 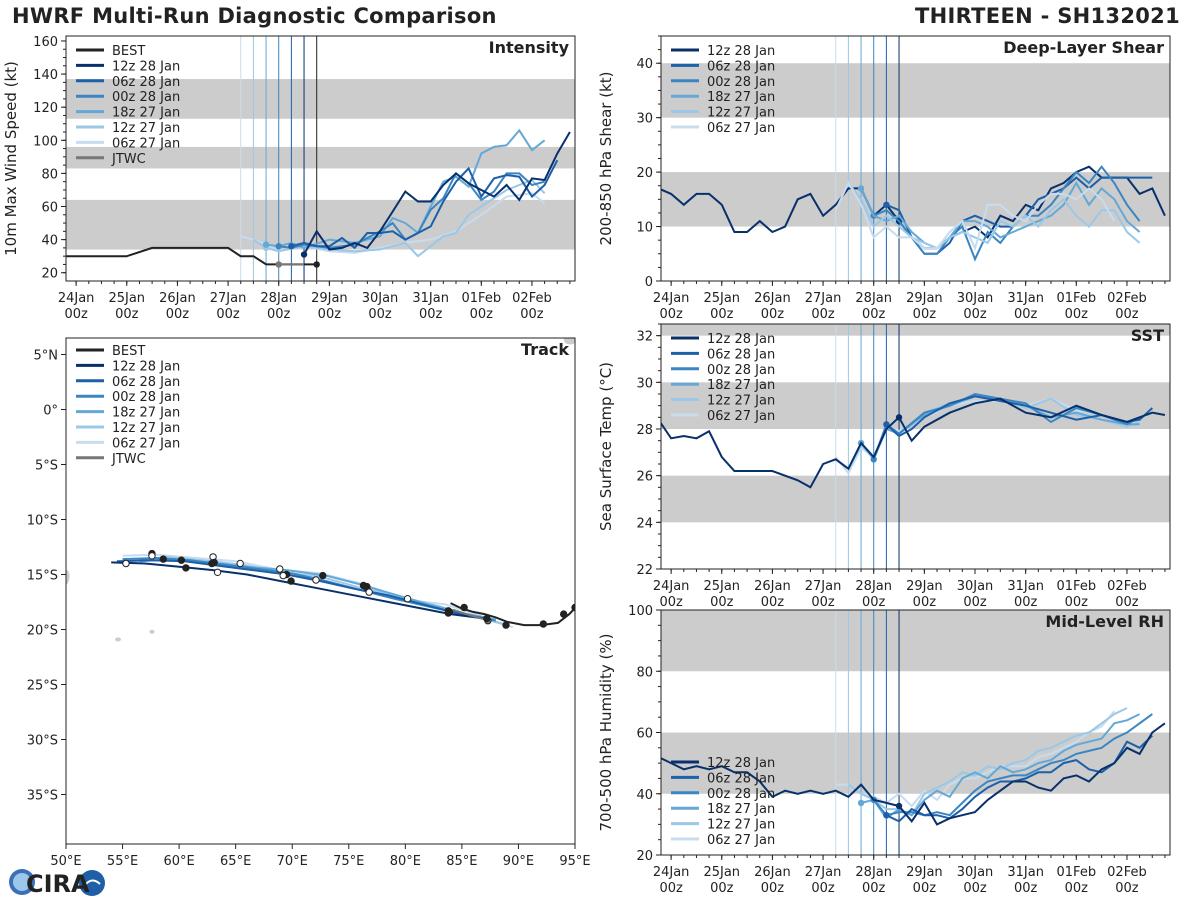 What do you see at coordinates (671, 298) in the screenshot?
I see `shear-xtick-label: 24Jan` at bounding box center [671, 298].